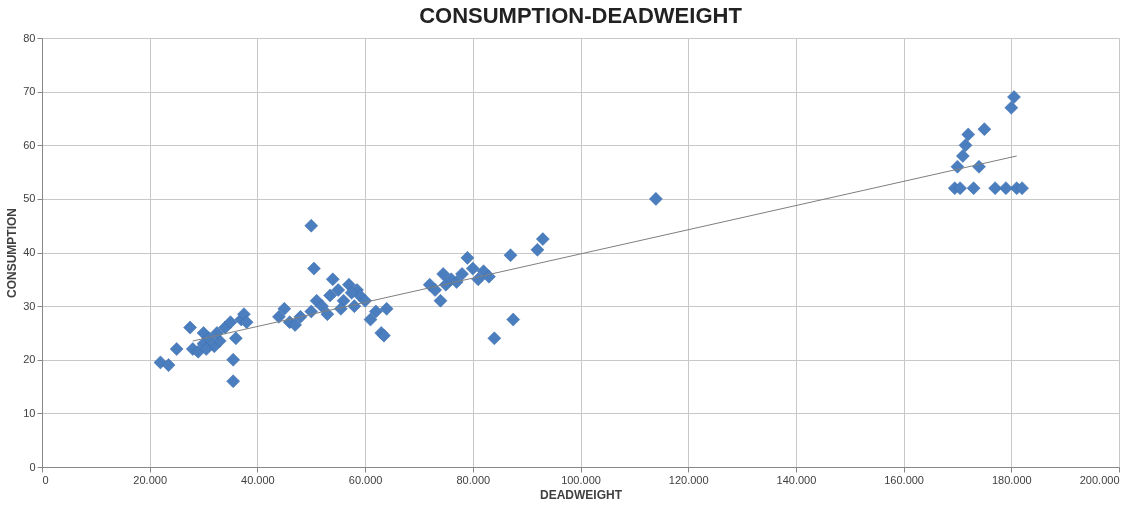  What do you see at coordinates (796, 479) in the screenshot?
I see `x-tick-label: 140.000` at bounding box center [796, 479].